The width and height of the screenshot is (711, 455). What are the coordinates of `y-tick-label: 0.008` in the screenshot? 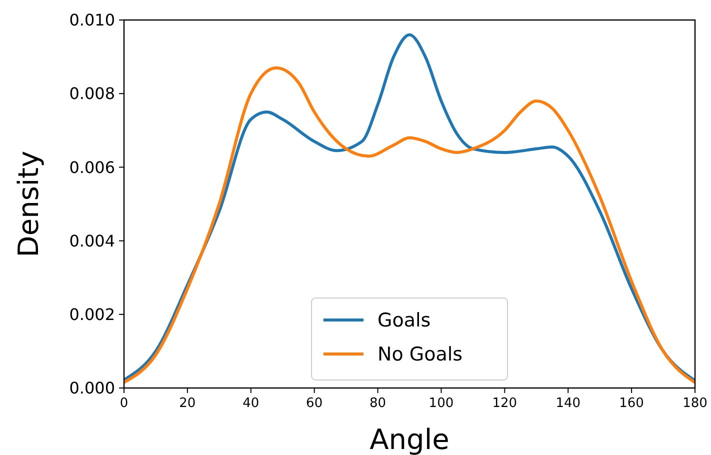 It's located at (92, 94).